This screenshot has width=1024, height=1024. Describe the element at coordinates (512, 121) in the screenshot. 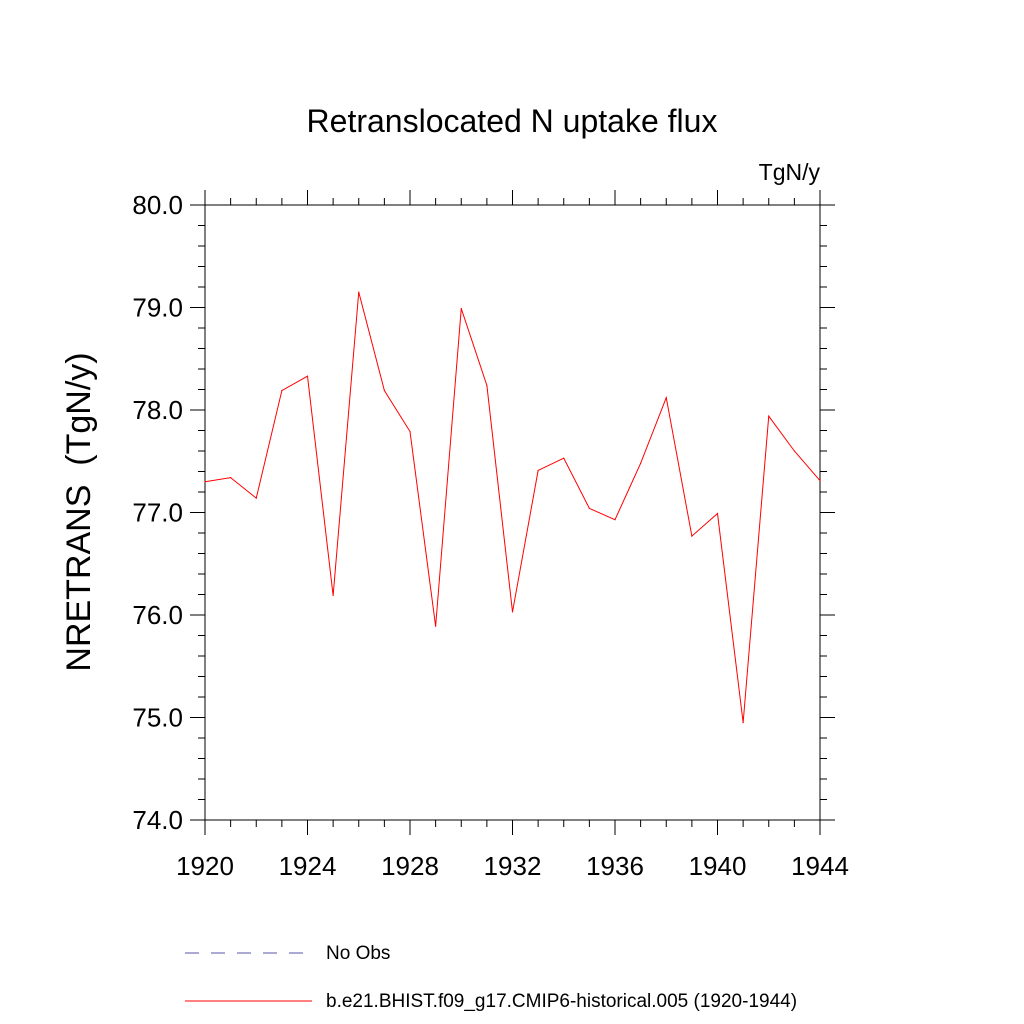

I see `chart-title: Retranslocated N uptake flux` at that location.